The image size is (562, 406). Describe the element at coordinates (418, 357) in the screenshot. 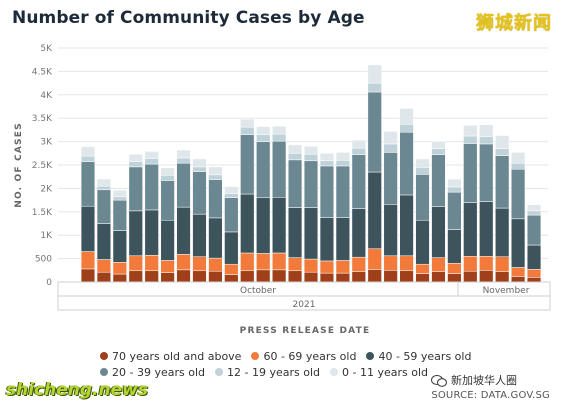

I see `legend-item: 40 - 59 years old` at that location.